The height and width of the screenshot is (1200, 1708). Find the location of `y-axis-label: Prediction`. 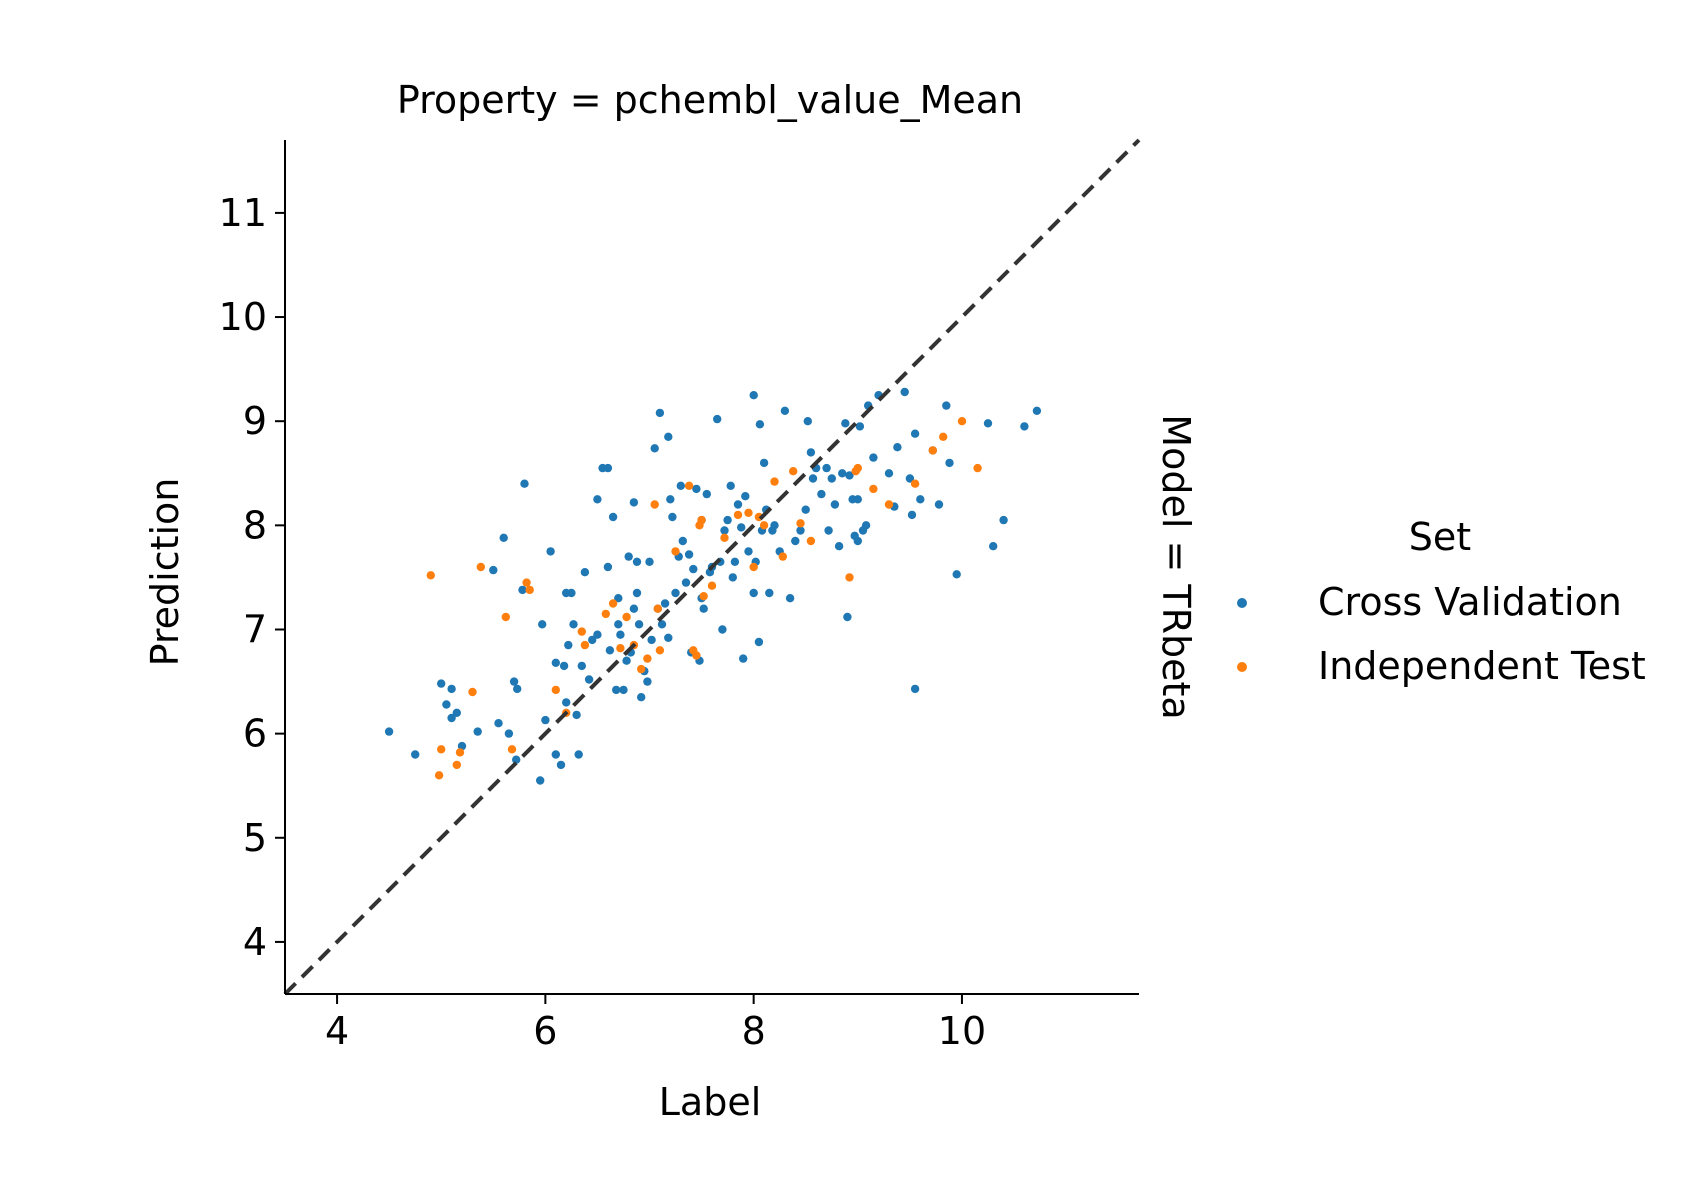

y-axis-label: Prediction is located at coordinates (165, 572).